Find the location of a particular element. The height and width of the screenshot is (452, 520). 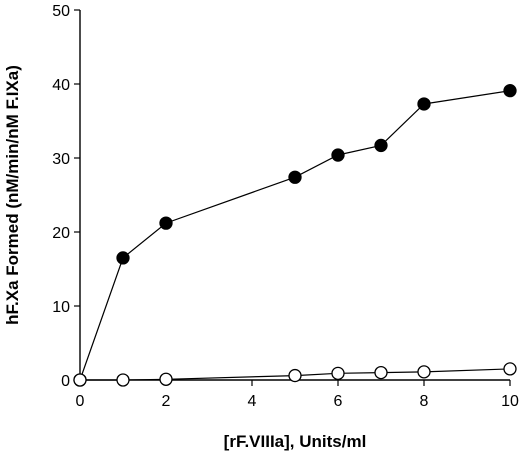

x-tick-label: 6 is located at coordinates (338, 401).